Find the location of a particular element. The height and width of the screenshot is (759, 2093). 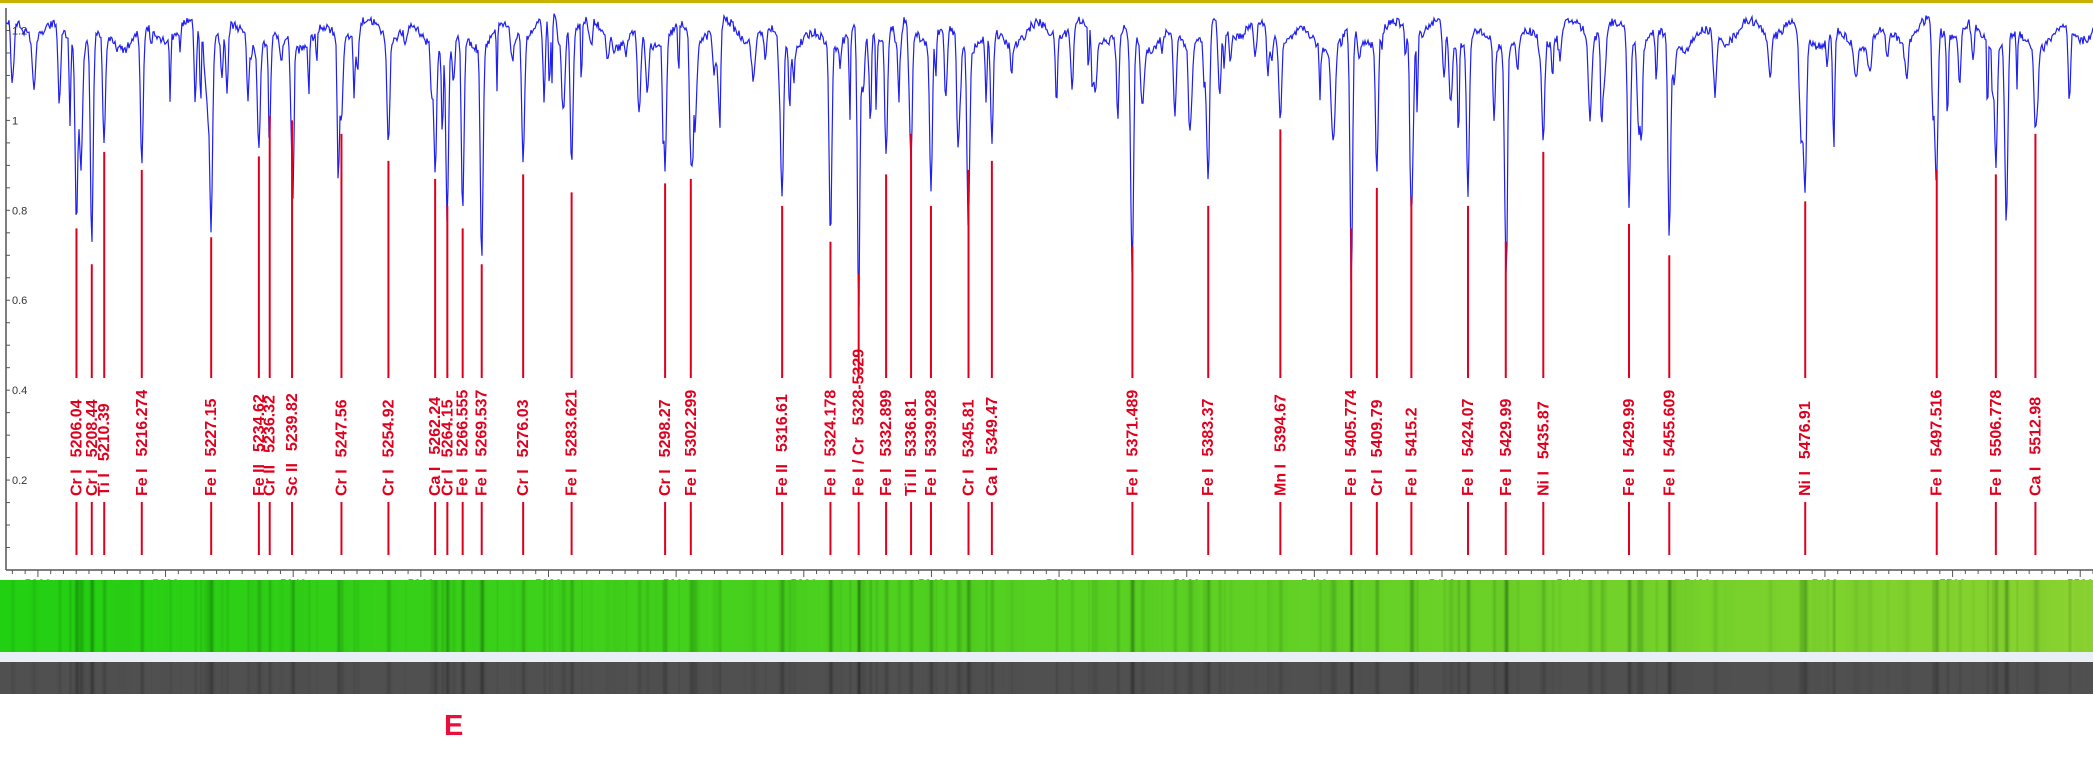

line-wavelength: 5216.274 is located at coordinates (142, 423).